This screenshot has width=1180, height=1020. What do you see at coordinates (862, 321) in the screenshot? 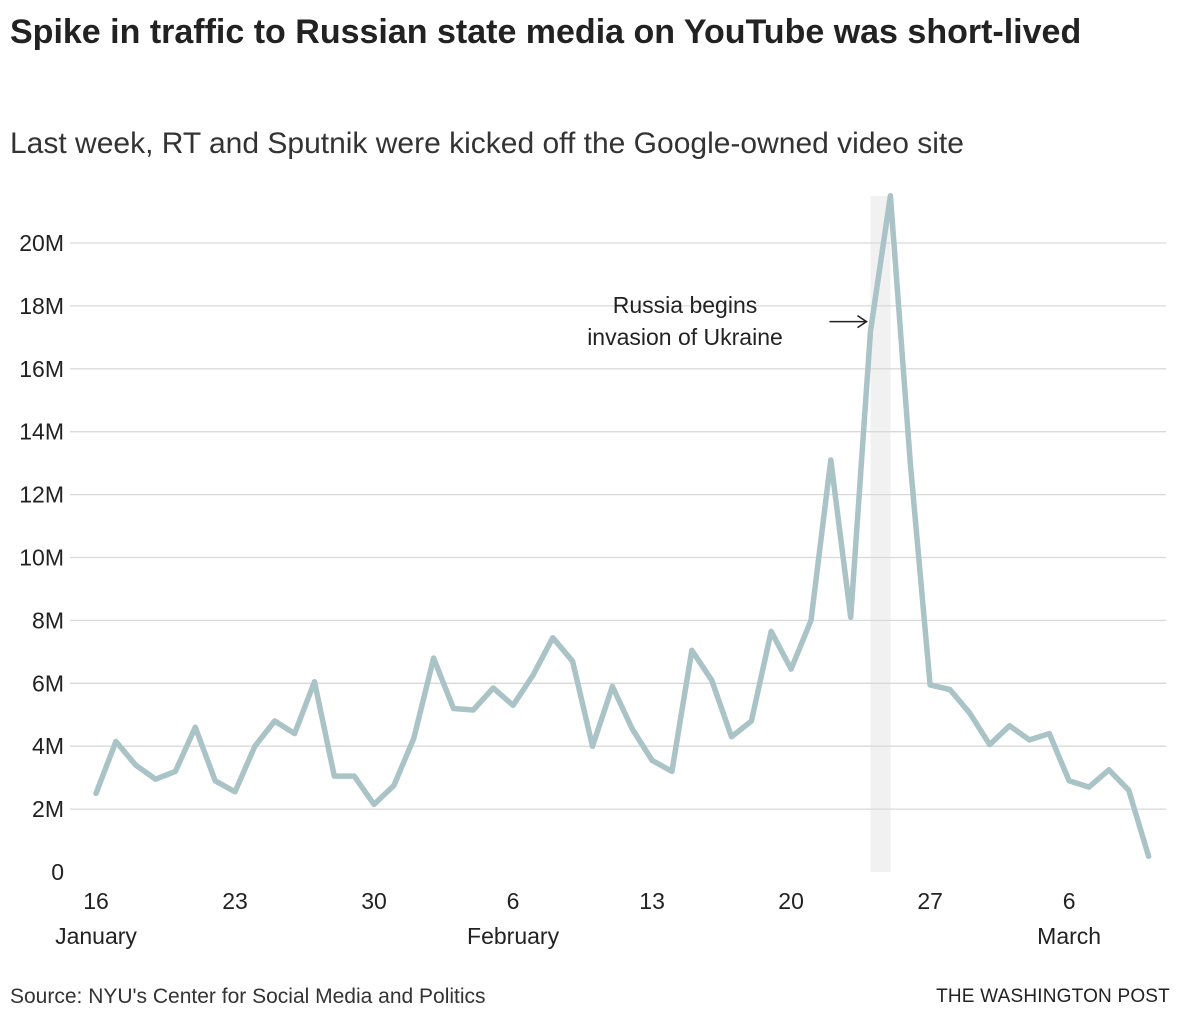
I see `annotation-arrow-head-icon` at bounding box center [862, 321].